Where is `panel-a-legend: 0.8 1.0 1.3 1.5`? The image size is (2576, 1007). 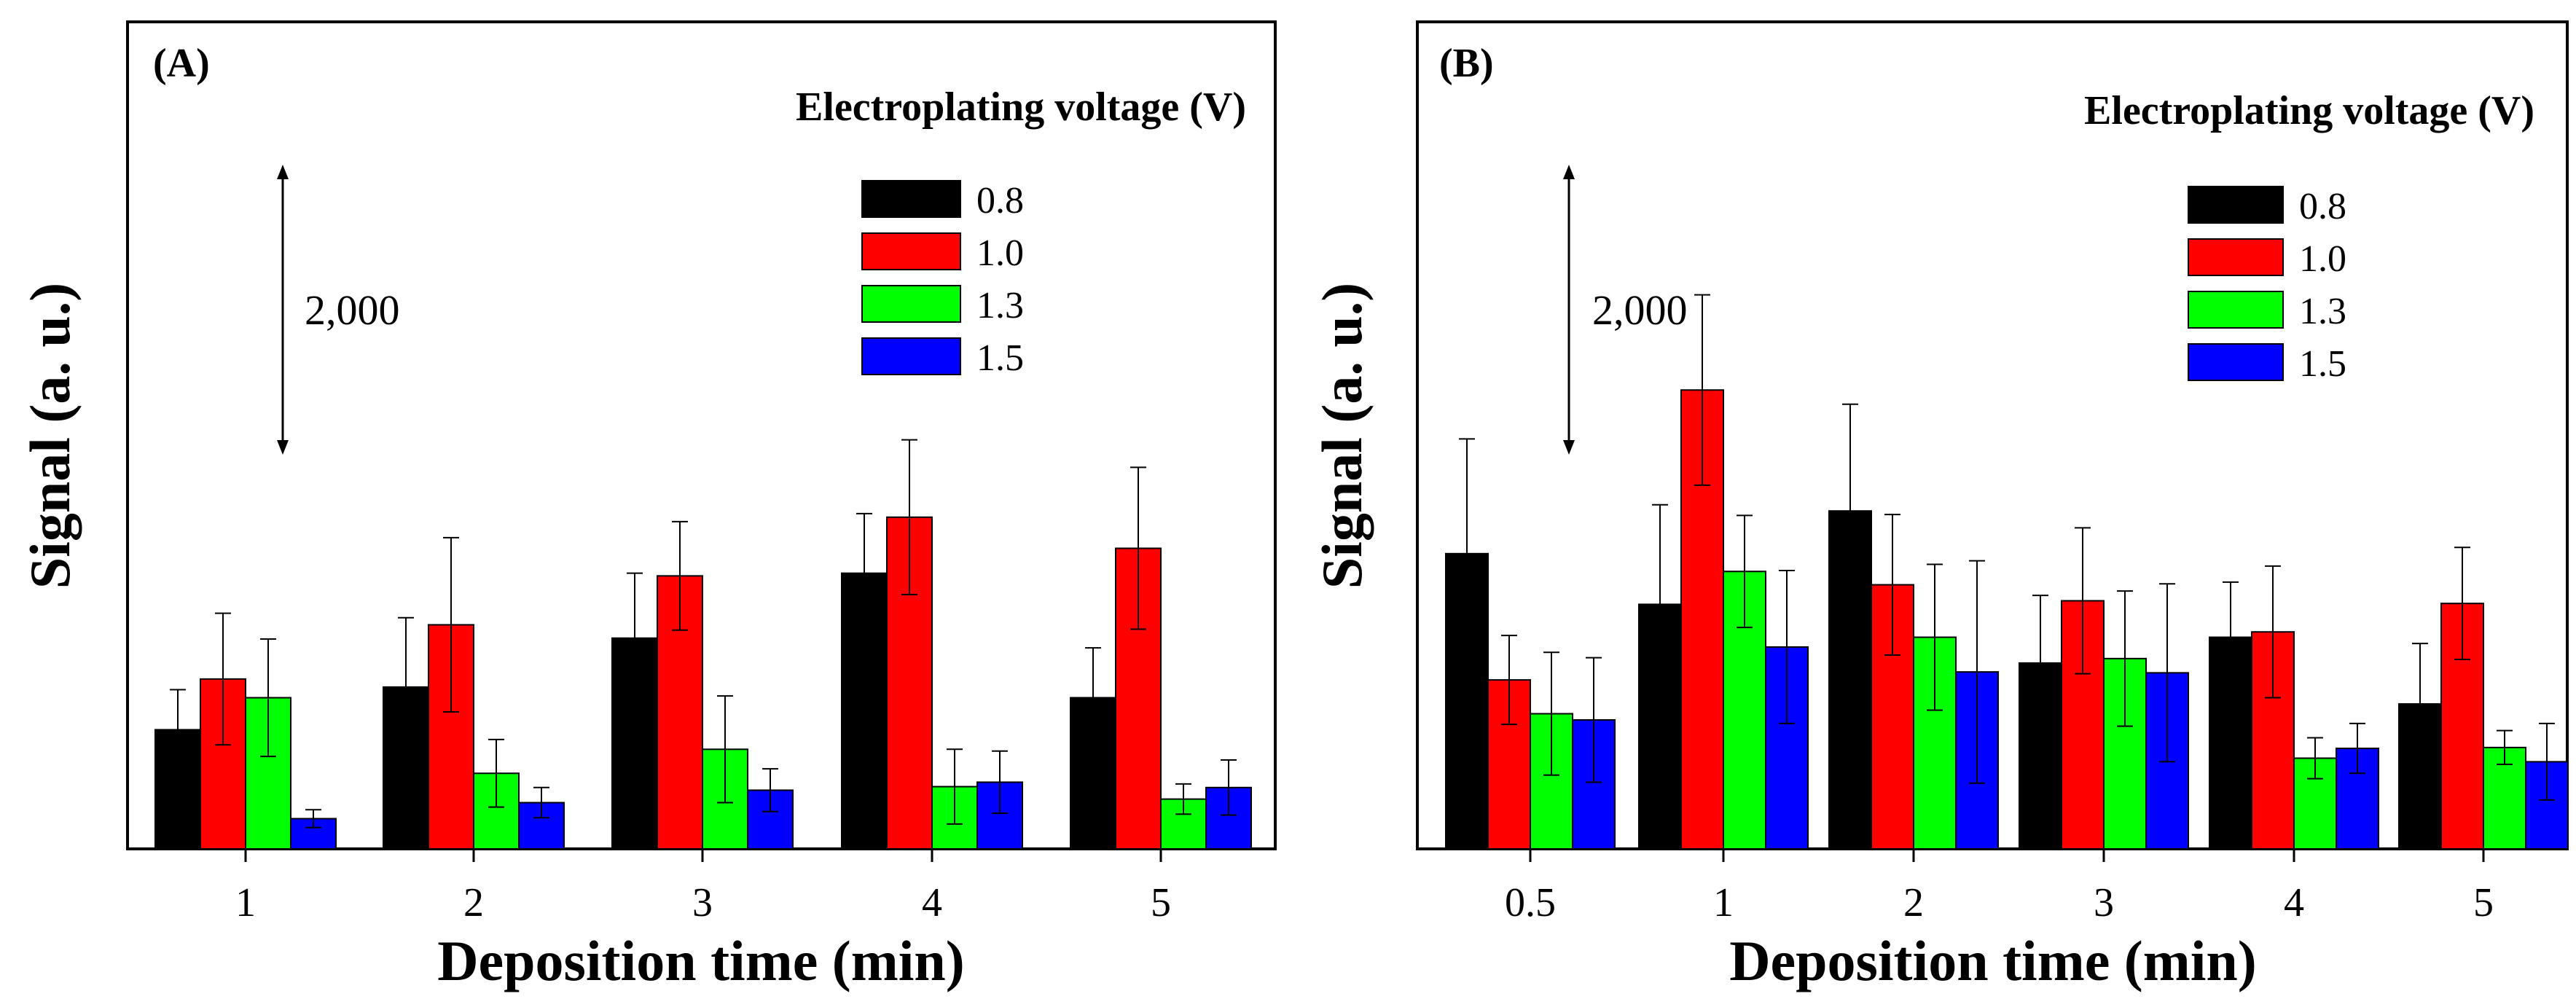
panel-a-legend: 0.8 1.0 1.3 1.5 is located at coordinates (942, 279).